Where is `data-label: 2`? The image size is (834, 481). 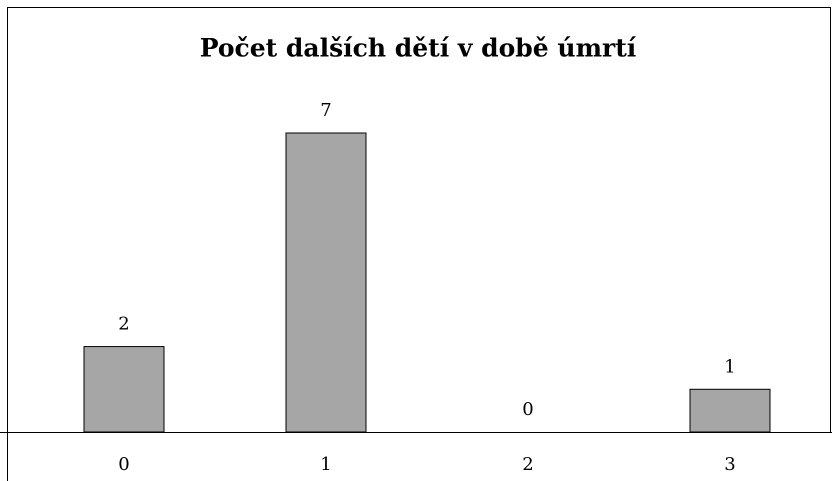 data-label: 2 is located at coordinates (123, 324).